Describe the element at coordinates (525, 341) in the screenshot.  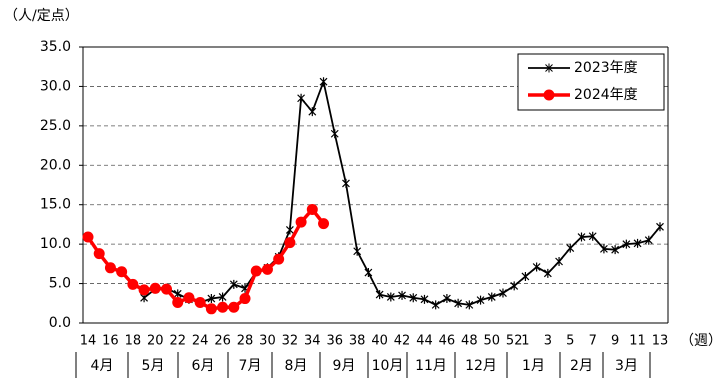
I see `x-tick-label: 1` at that location.